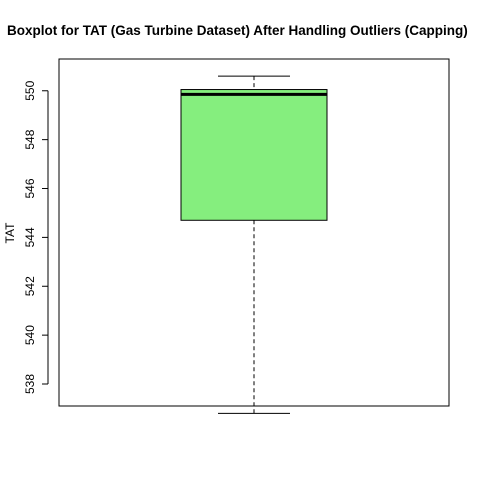 This screenshot has height=480, width=480. What do you see at coordinates (30, 139) in the screenshot?
I see `y-tick-label: 548` at bounding box center [30, 139].